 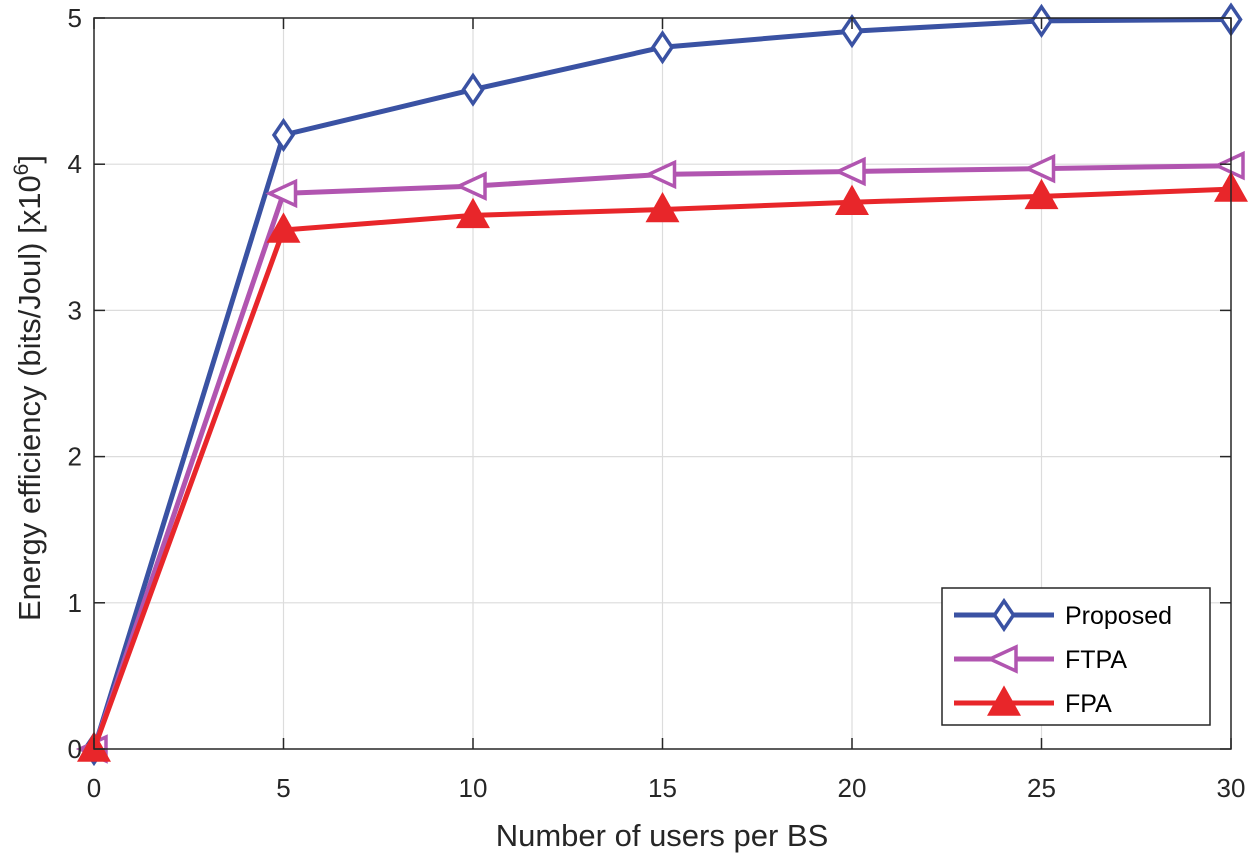 What do you see at coordinates (1040, 659) in the screenshot?
I see `legend-entry-ftpa: FTPA` at bounding box center [1040, 659].